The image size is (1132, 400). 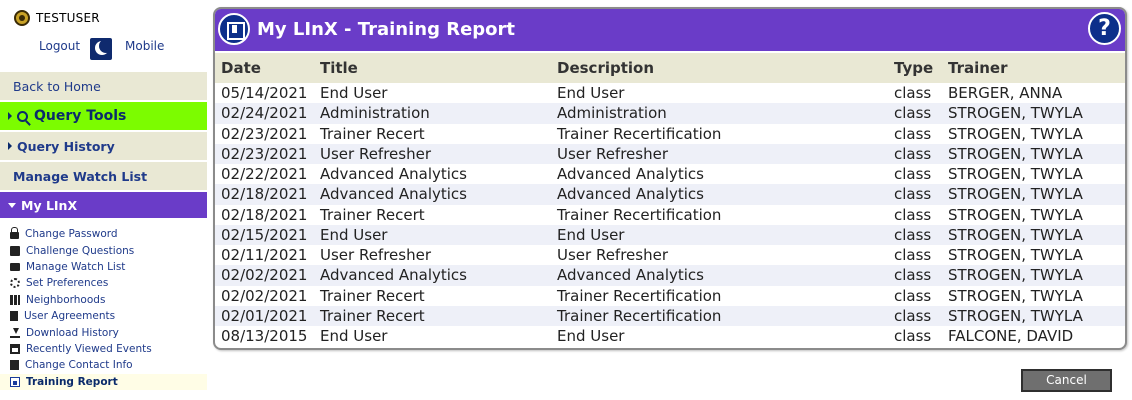 What do you see at coordinates (354, 234) in the screenshot?
I see `cell-title: End User` at bounding box center [354, 234].